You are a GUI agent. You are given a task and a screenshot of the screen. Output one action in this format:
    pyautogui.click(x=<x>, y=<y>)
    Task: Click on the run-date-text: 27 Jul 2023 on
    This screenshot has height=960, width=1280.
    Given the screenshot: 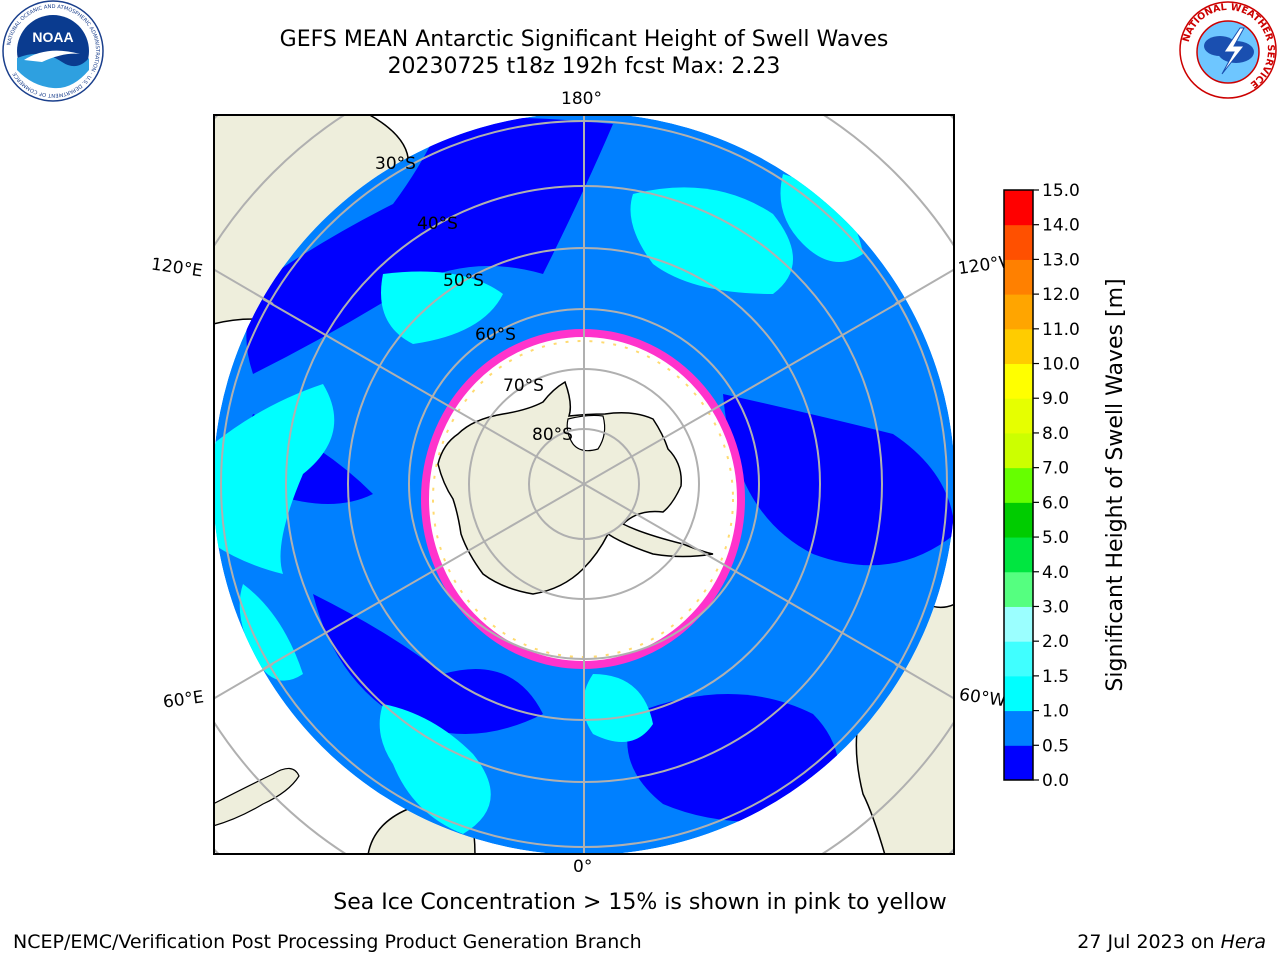 What is the action you would take?
    pyautogui.click(x=1149, y=942)
    